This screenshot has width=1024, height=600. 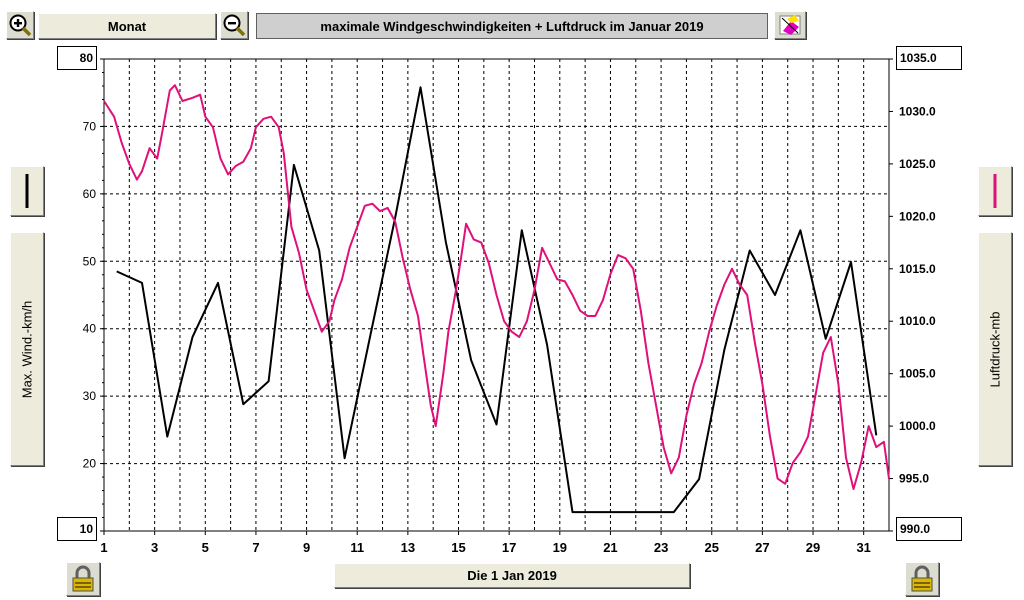 What do you see at coordinates (90, 194) in the screenshot?
I see `left-tick-label: 60` at bounding box center [90, 194].